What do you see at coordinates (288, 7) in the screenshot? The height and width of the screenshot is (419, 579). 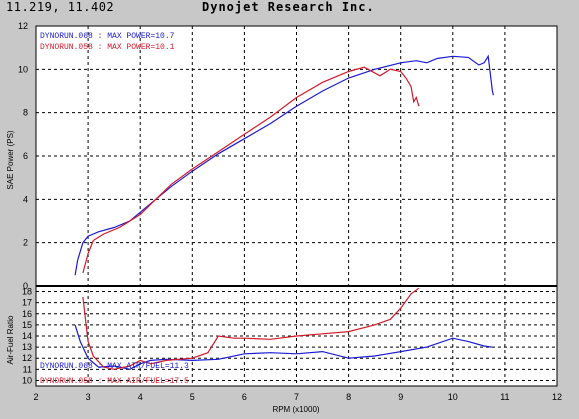 I see `window-title: Dynojet Research Inc.` at bounding box center [288, 7].